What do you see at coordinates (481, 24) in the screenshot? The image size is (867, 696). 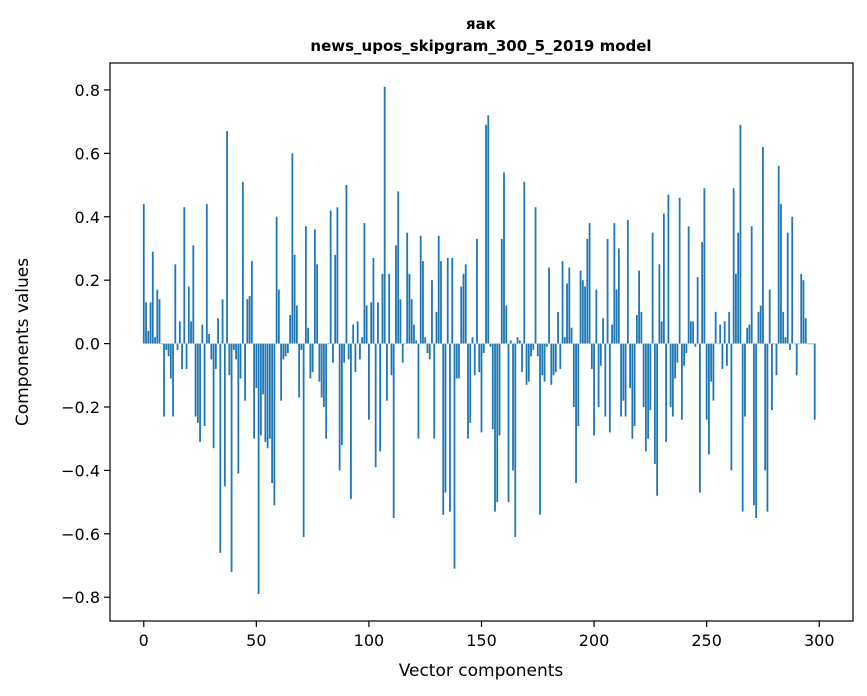 I see `chart-title: яак` at bounding box center [481, 24].